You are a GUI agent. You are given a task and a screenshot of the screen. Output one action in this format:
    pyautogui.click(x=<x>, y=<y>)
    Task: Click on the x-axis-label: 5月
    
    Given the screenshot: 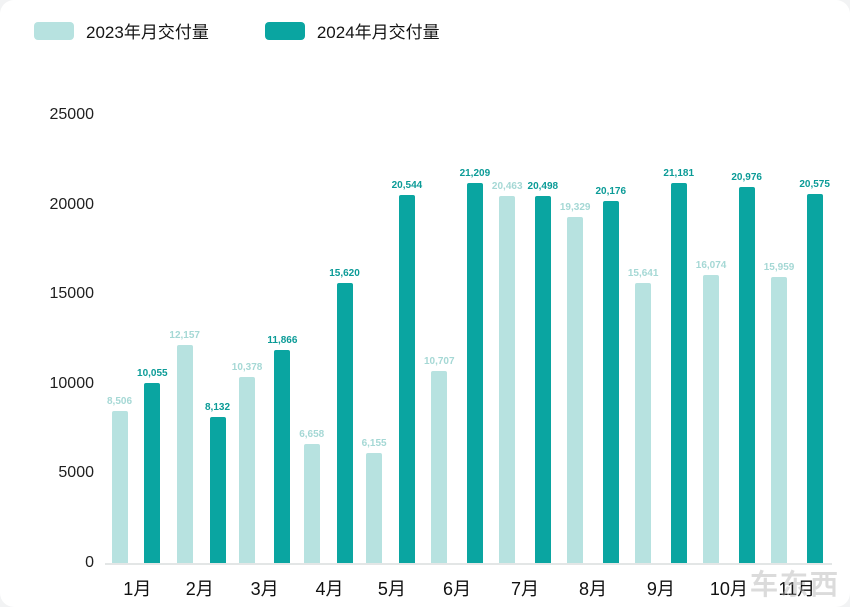 What is the action you would take?
    pyautogui.click(x=391, y=589)
    